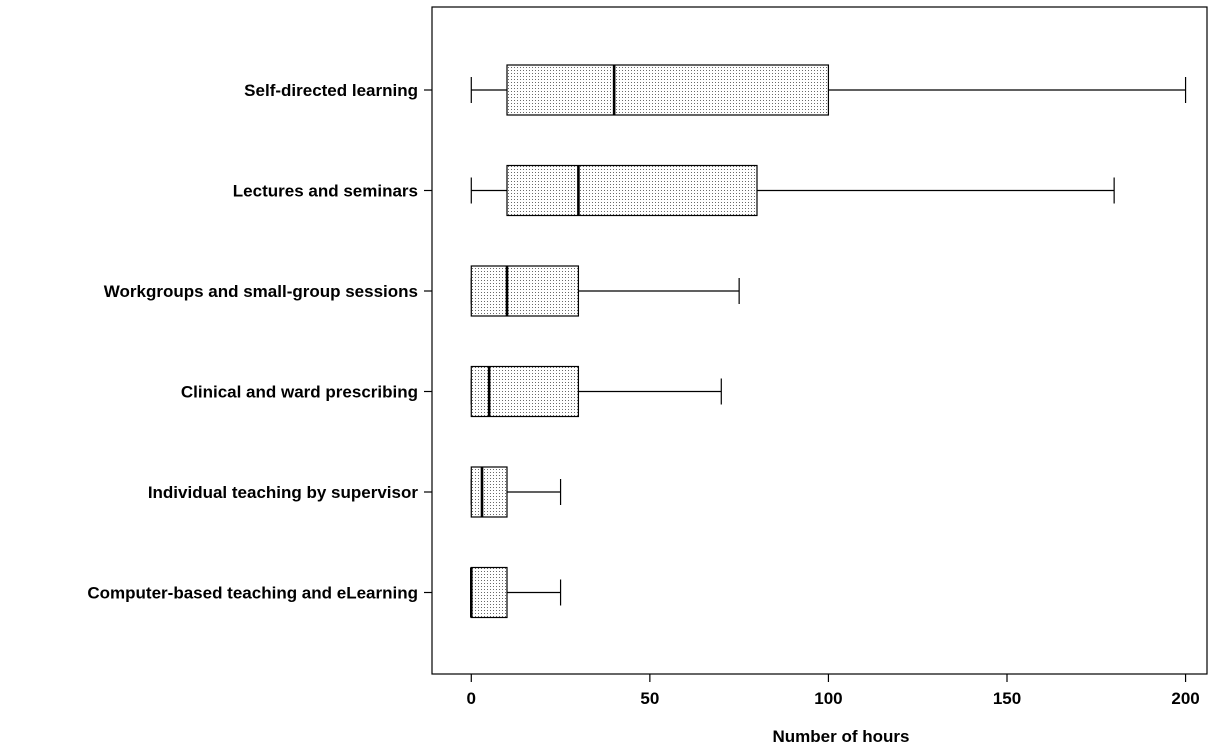 This screenshot has width=1214, height=751. I want to click on x-tick-label: 0, so click(471, 698).